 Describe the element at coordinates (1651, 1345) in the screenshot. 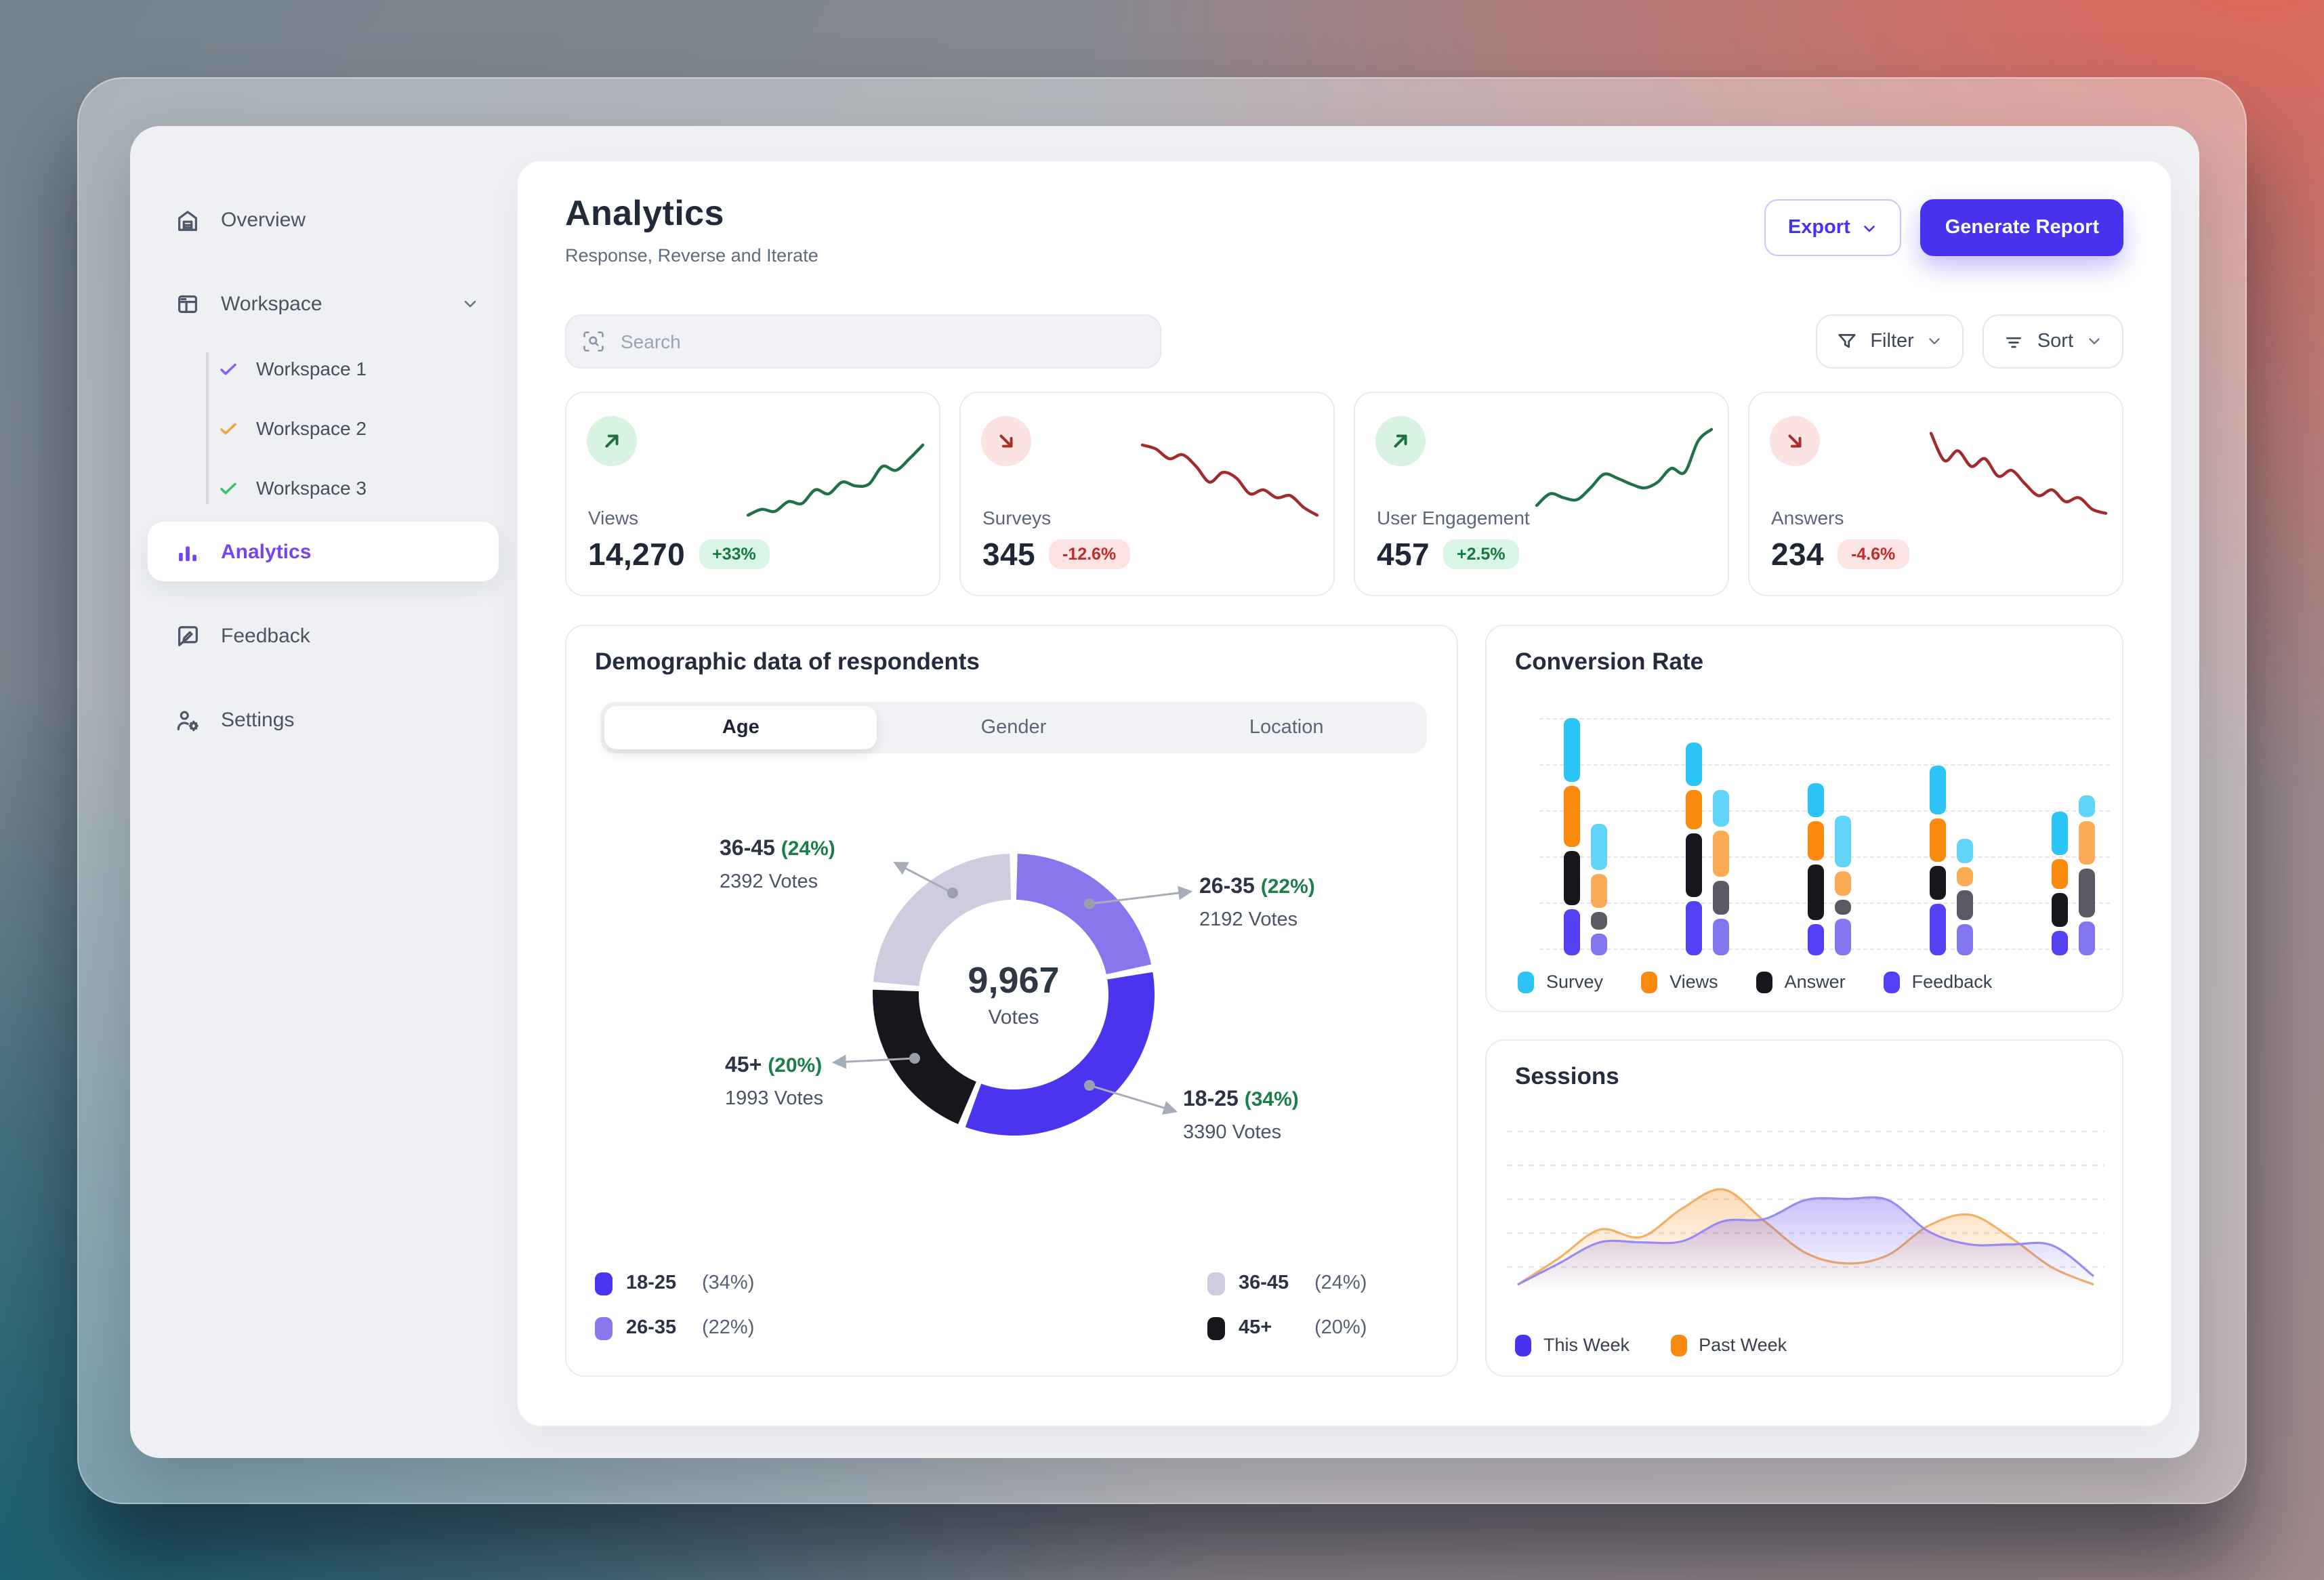

I see `sessions-legend: This Week Past Week` at that location.